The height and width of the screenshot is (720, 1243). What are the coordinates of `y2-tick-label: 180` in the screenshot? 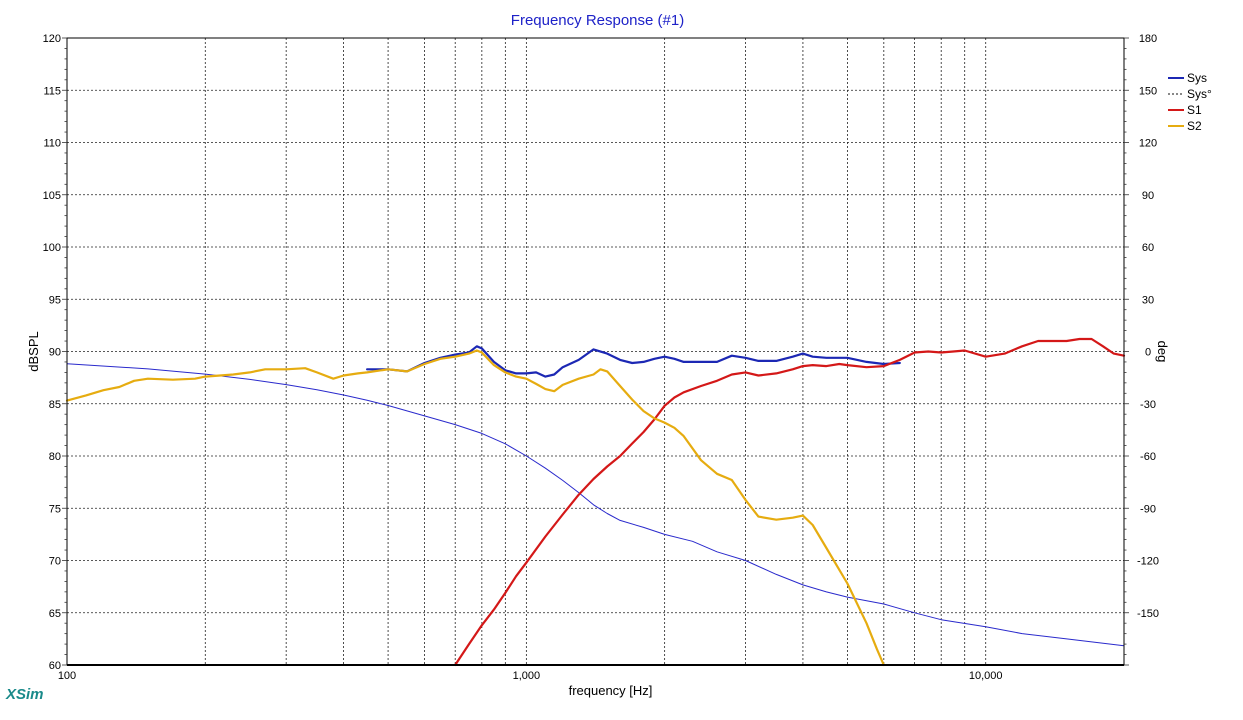 It's located at (1148, 39).